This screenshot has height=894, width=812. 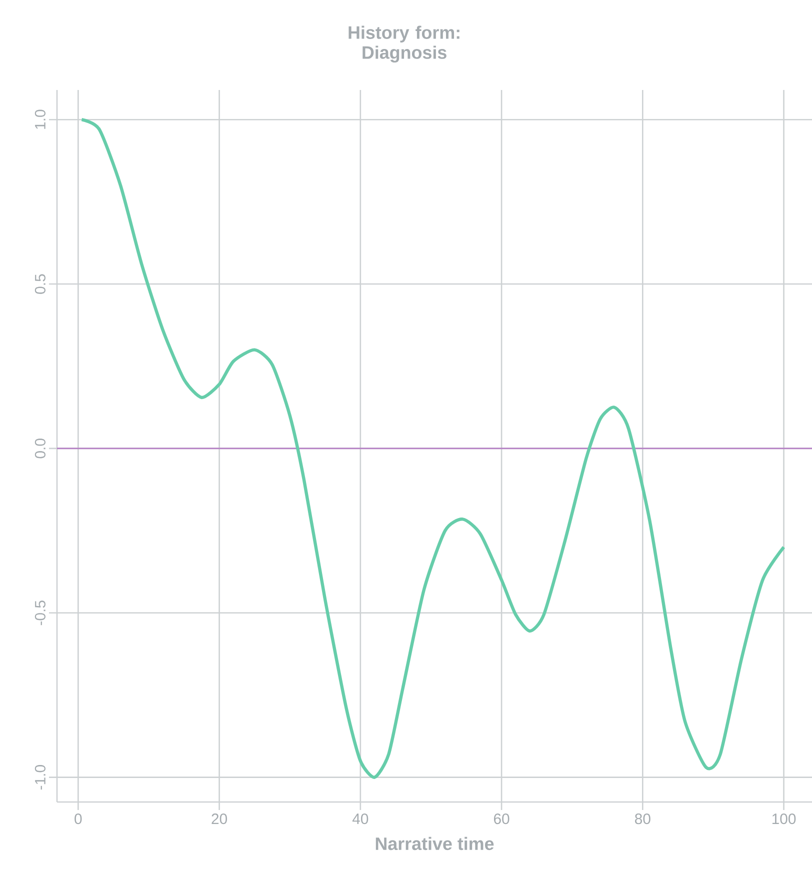 I want to click on y-tick-label: -0.5, so click(x=40, y=613).